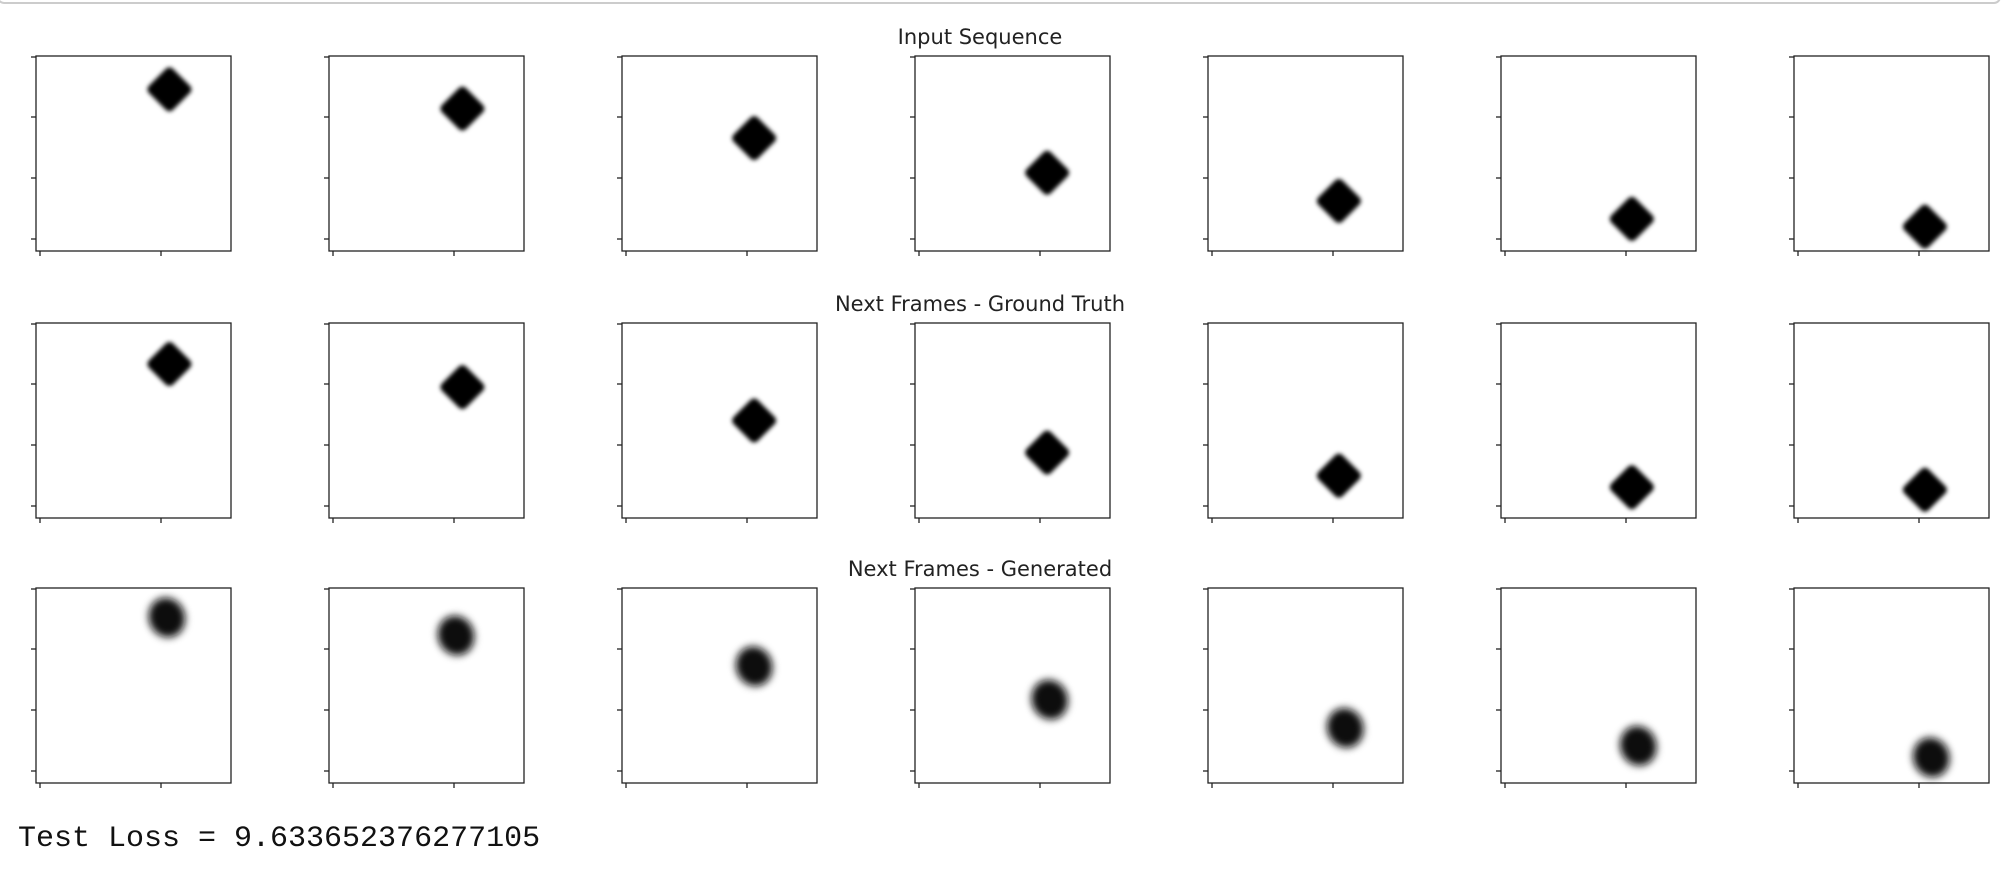  What do you see at coordinates (980, 304) in the screenshot?
I see `row-title: Next Frames - Ground Truth` at bounding box center [980, 304].